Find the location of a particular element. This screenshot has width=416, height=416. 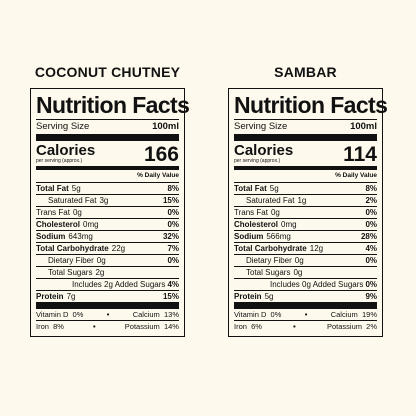

calories-row: Calories per serving (approx.) 166 is located at coordinates (107, 153).